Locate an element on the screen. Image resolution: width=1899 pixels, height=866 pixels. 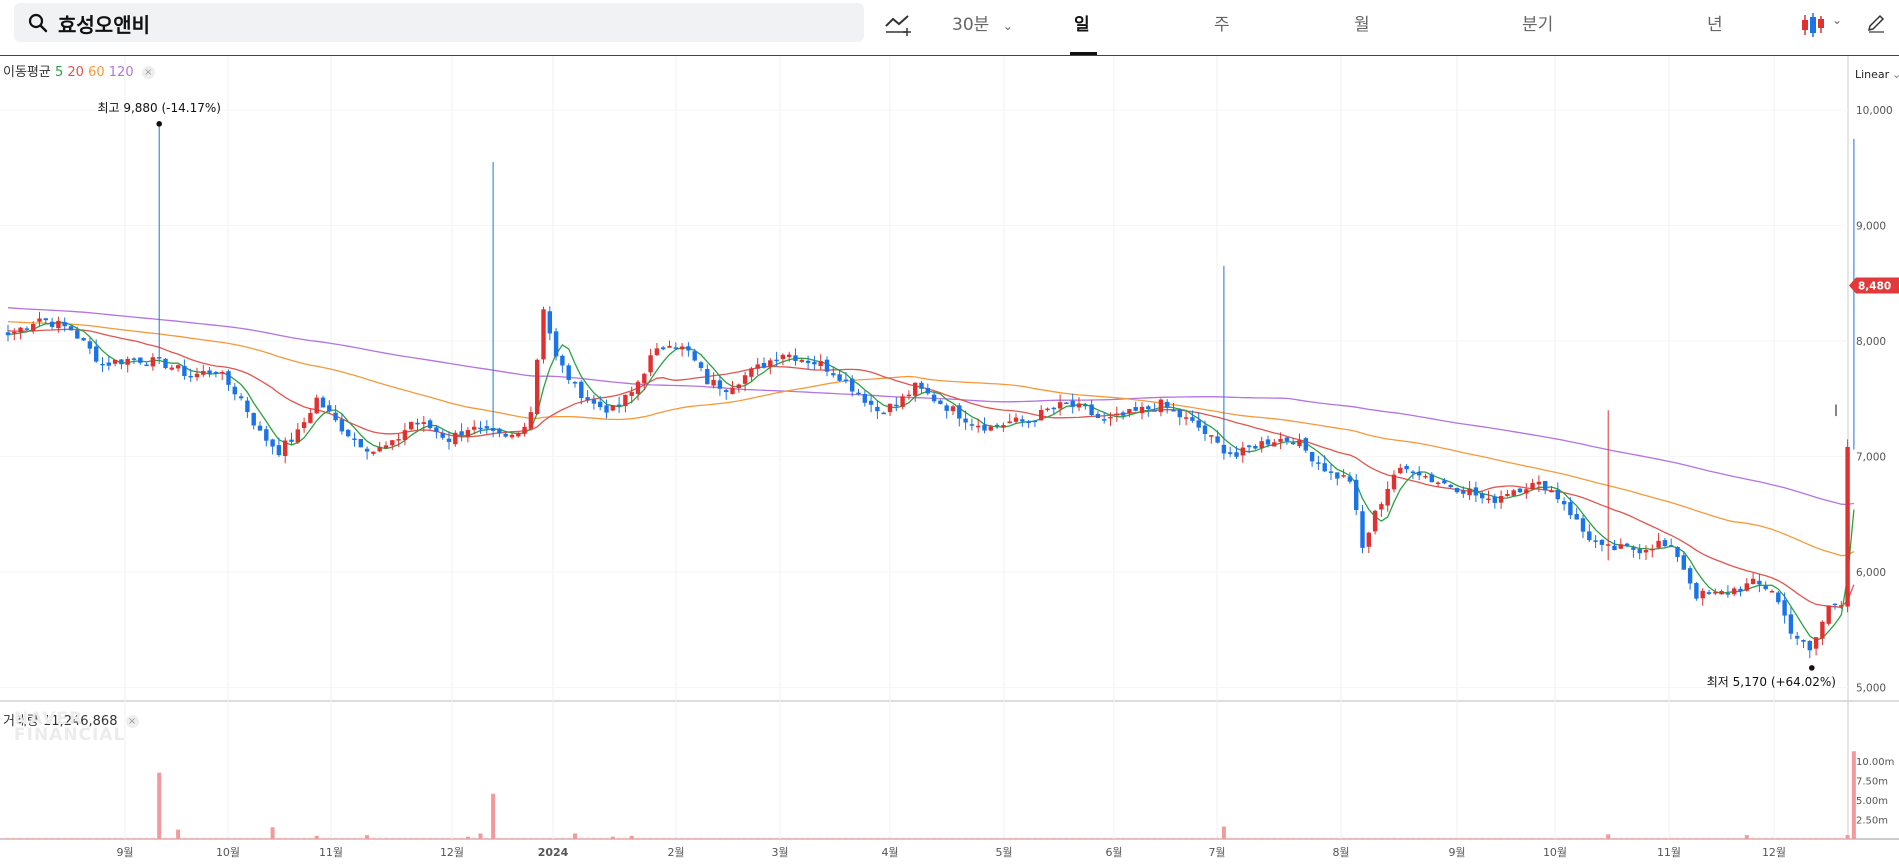
naver-financial-watermark: NAVER FINANCIAL is located at coordinates (69, 727).